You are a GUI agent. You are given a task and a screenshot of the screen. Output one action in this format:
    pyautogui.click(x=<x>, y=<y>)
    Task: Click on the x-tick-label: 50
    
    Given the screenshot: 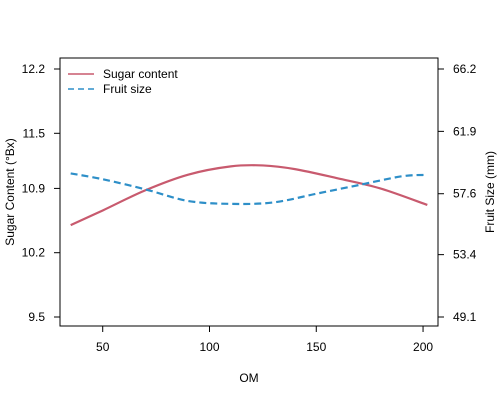 What is the action you would take?
    pyautogui.click(x=103, y=347)
    